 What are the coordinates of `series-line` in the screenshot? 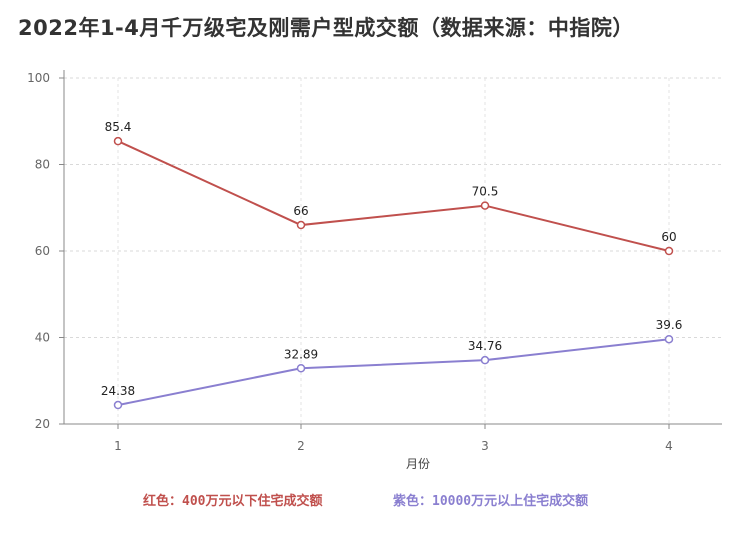 It's located at (393, 372).